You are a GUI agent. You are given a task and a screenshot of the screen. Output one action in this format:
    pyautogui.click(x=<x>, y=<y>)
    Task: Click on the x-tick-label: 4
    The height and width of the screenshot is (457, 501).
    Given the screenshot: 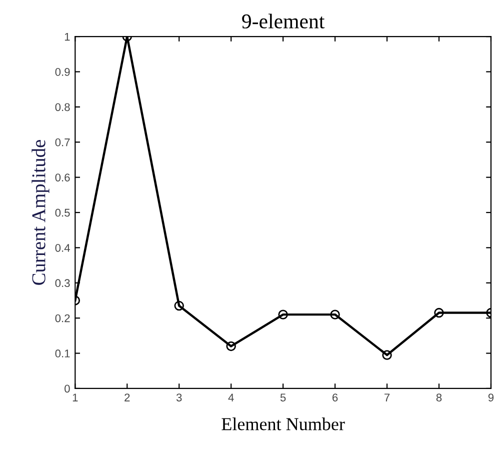 What is the action you would take?
    pyautogui.click(x=231, y=398)
    